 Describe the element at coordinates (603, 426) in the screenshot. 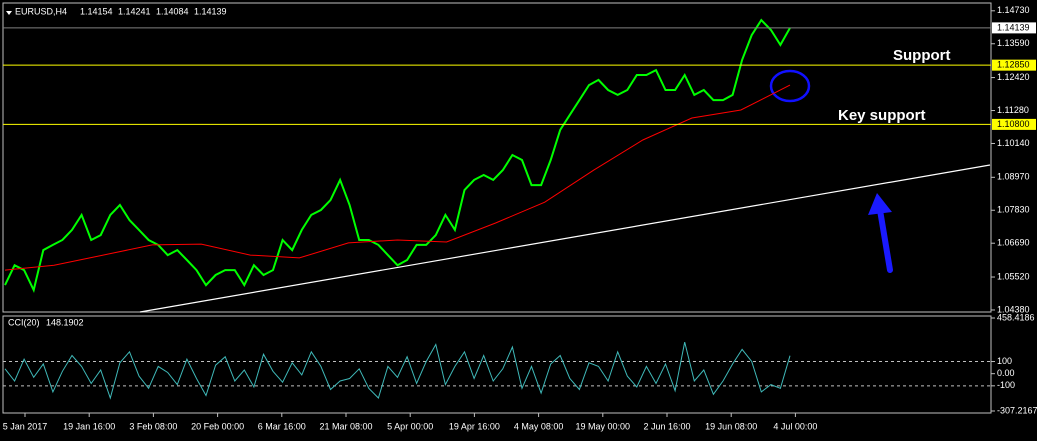

I see `x-tick-label: 19 May 00:00` at that location.